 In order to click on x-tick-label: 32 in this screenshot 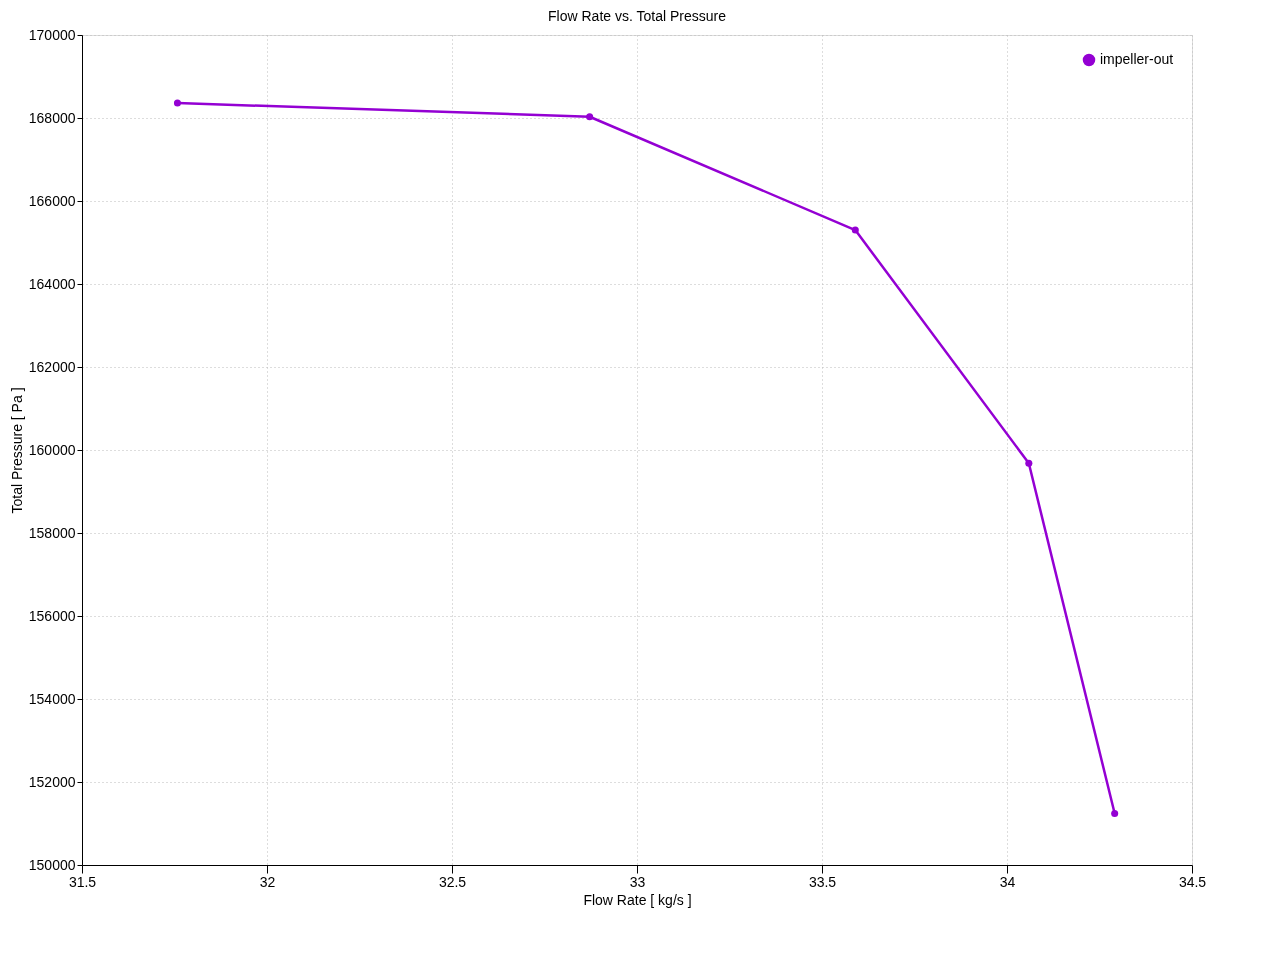, I will do `click(267, 881)`.